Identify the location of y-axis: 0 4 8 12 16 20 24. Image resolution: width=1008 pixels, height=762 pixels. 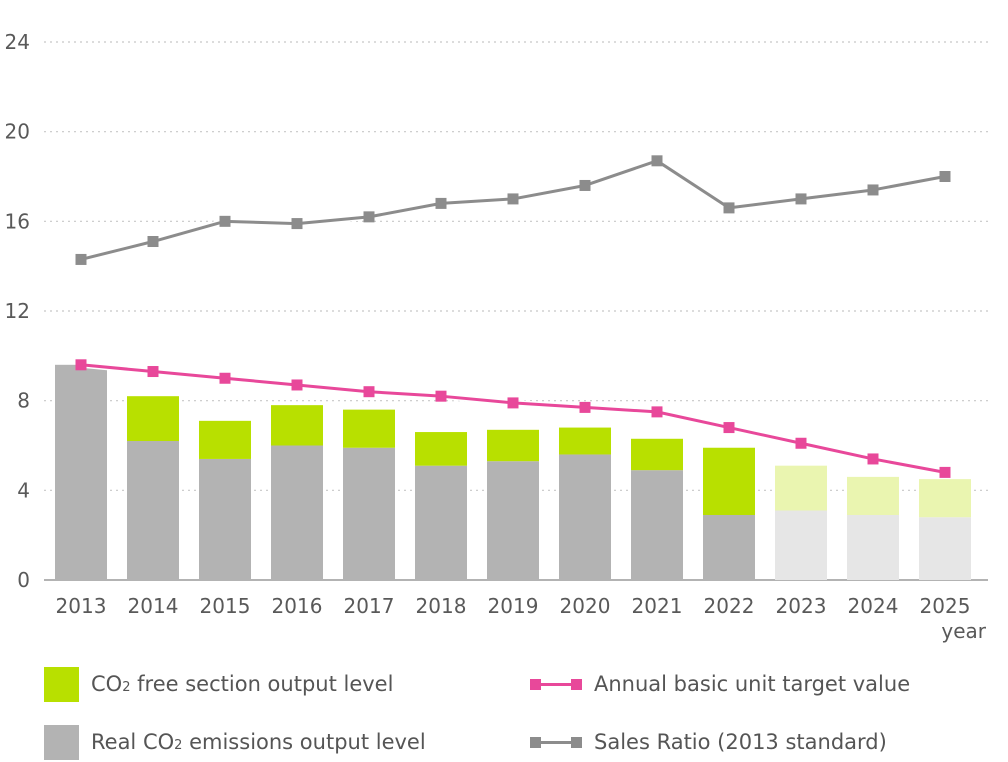
(17, 311).